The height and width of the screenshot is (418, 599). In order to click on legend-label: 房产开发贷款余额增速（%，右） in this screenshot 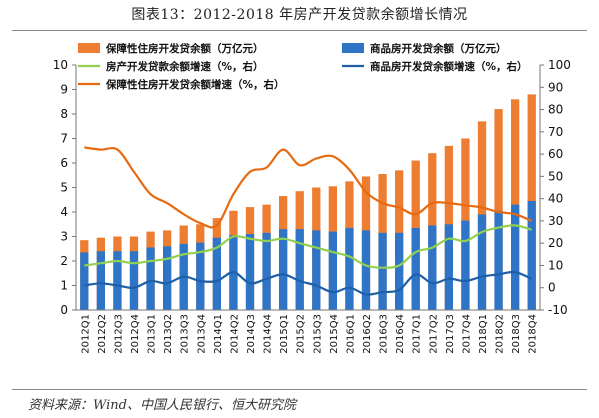, I will do `click(185, 66)`.